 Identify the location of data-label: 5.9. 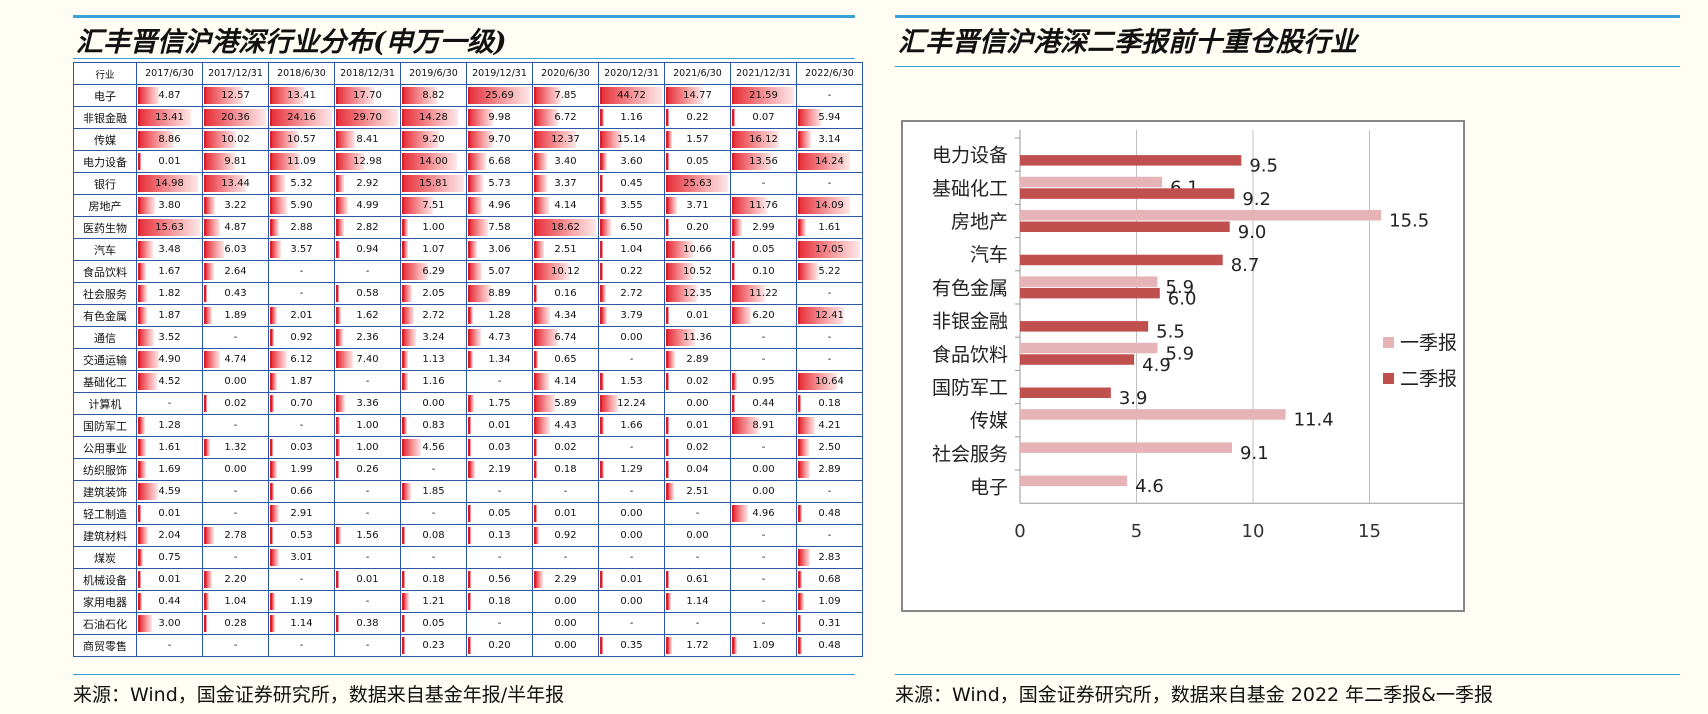
(1179, 287).